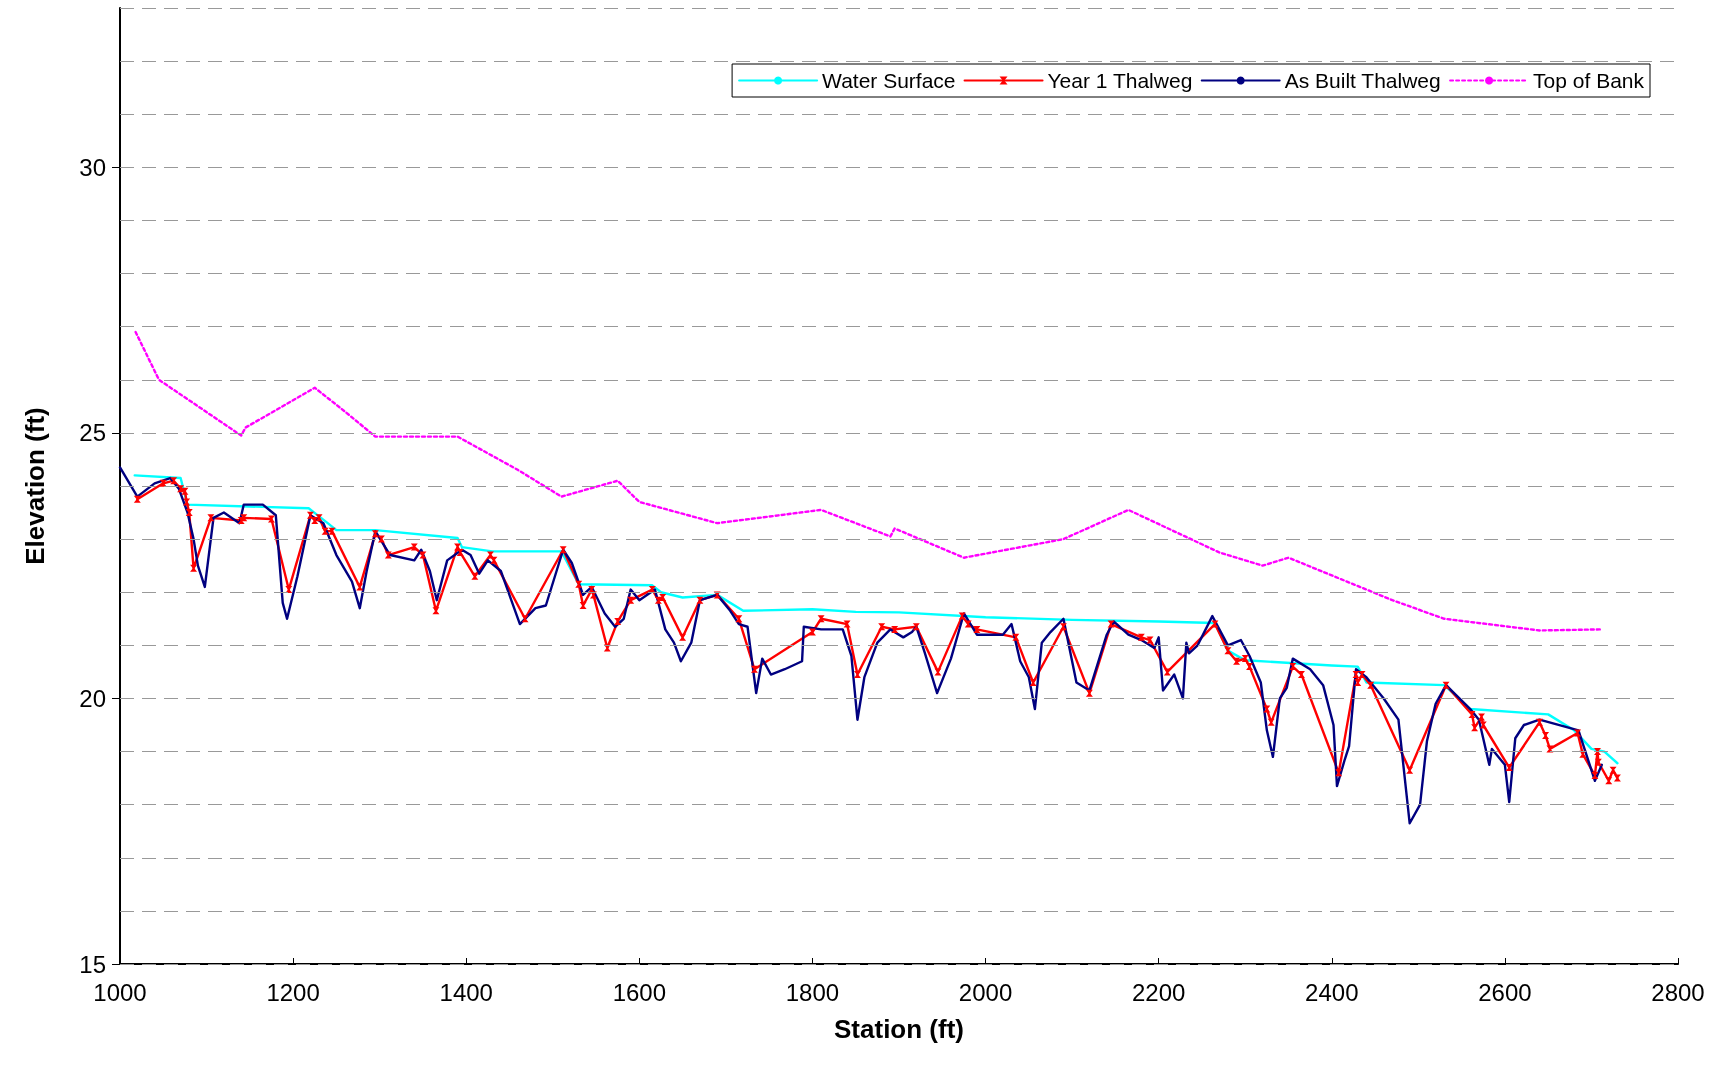  I want to click on x-tick-label: 1400, so click(466, 992).